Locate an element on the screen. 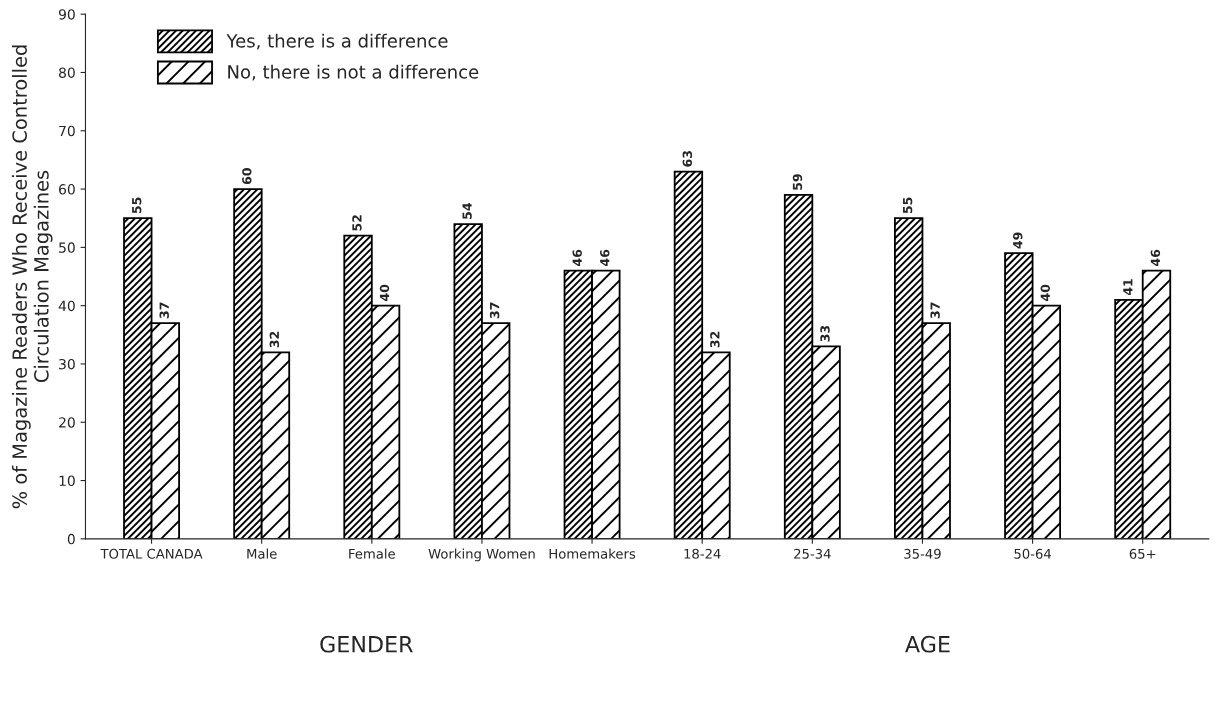 Image resolution: width=1221 pixels, height=709 pixels. x-tick-label: Female is located at coordinates (372, 553).